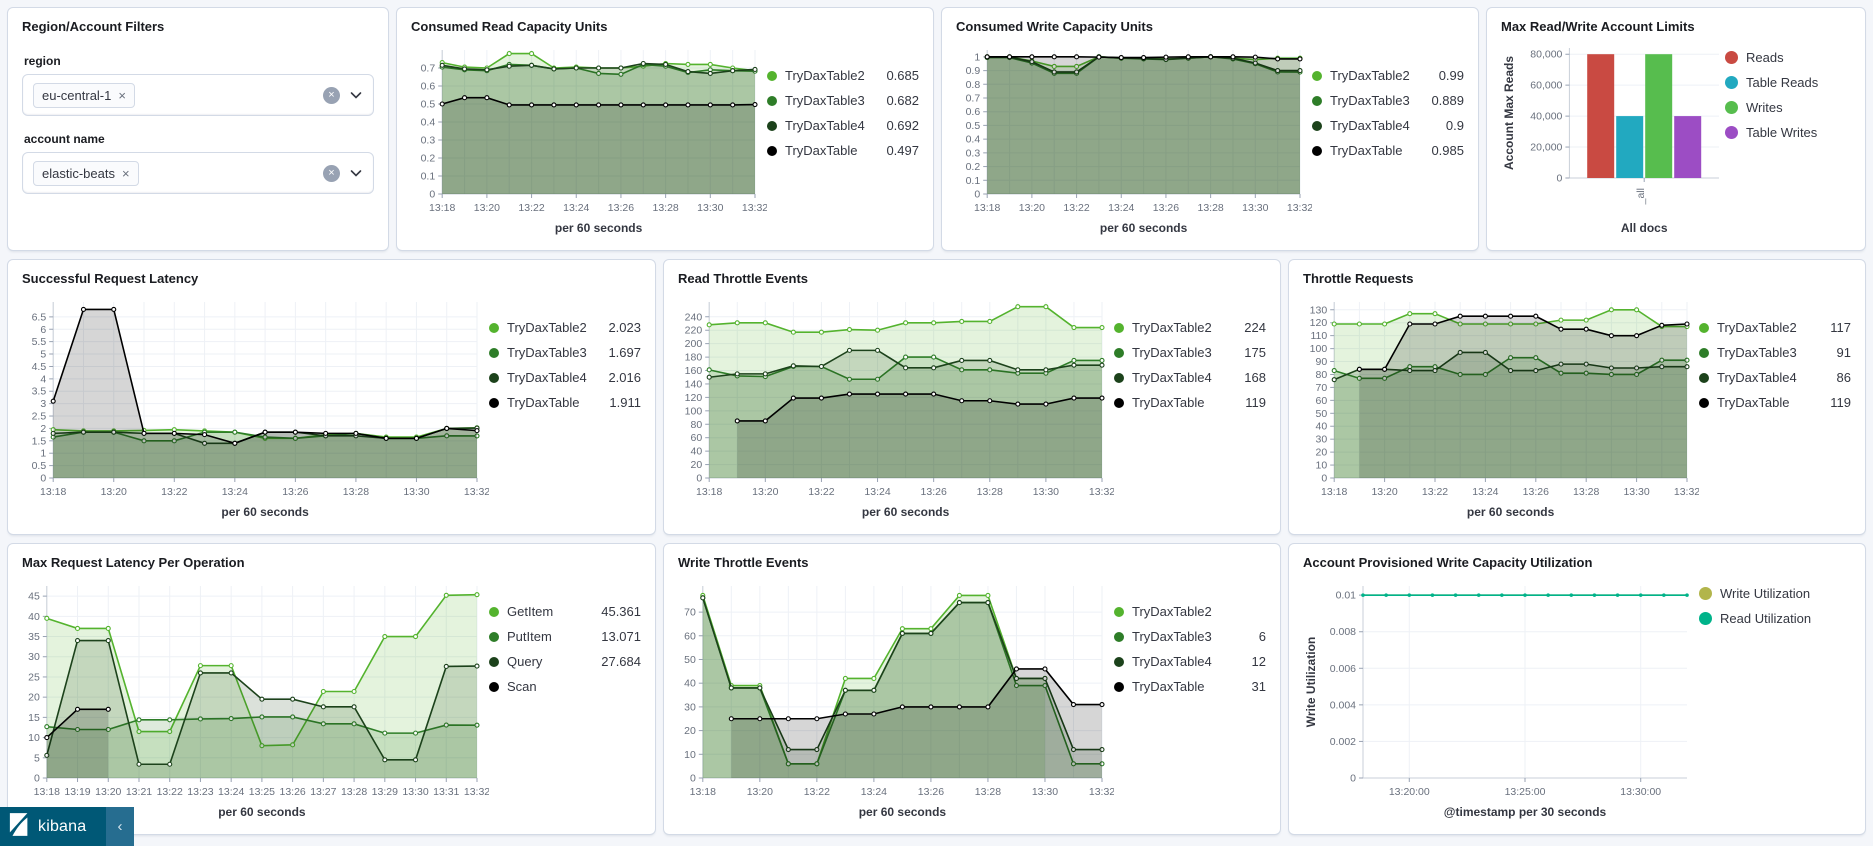 The image size is (1873, 846). What do you see at coordinates (428, 105) in the screenshot?
I see `svg-text: 0.5` at bounding box center [428, 105].